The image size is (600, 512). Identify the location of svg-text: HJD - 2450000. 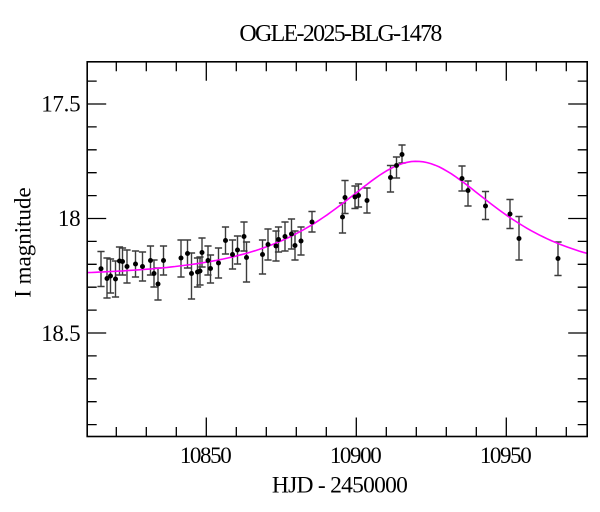
(339, 486).